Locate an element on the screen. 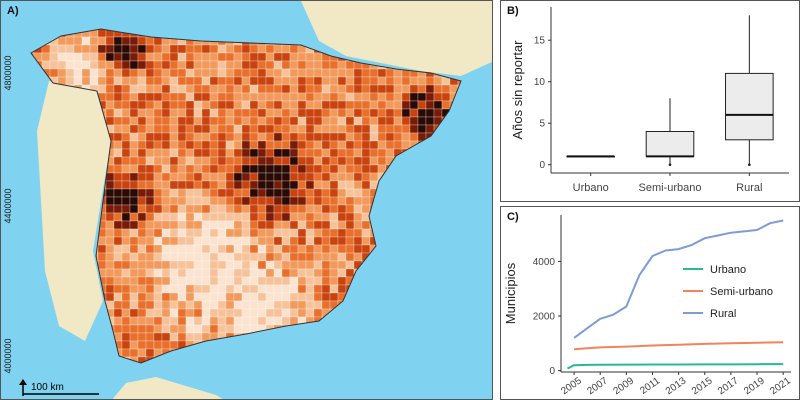 This screenshot has height=400, width=800. y-tick-label: 0 is located at coordinates (542, 165).